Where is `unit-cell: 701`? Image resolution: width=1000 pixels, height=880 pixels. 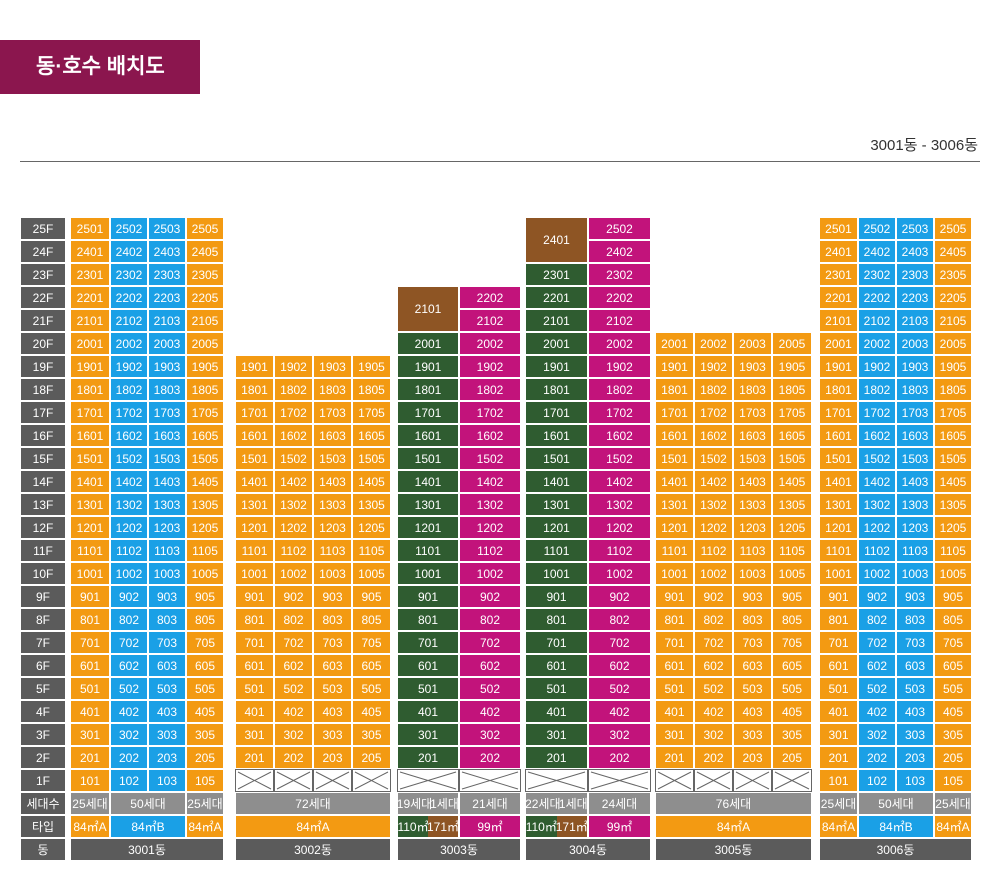
unit-cell: 701 is located at coordinates (428, 642).